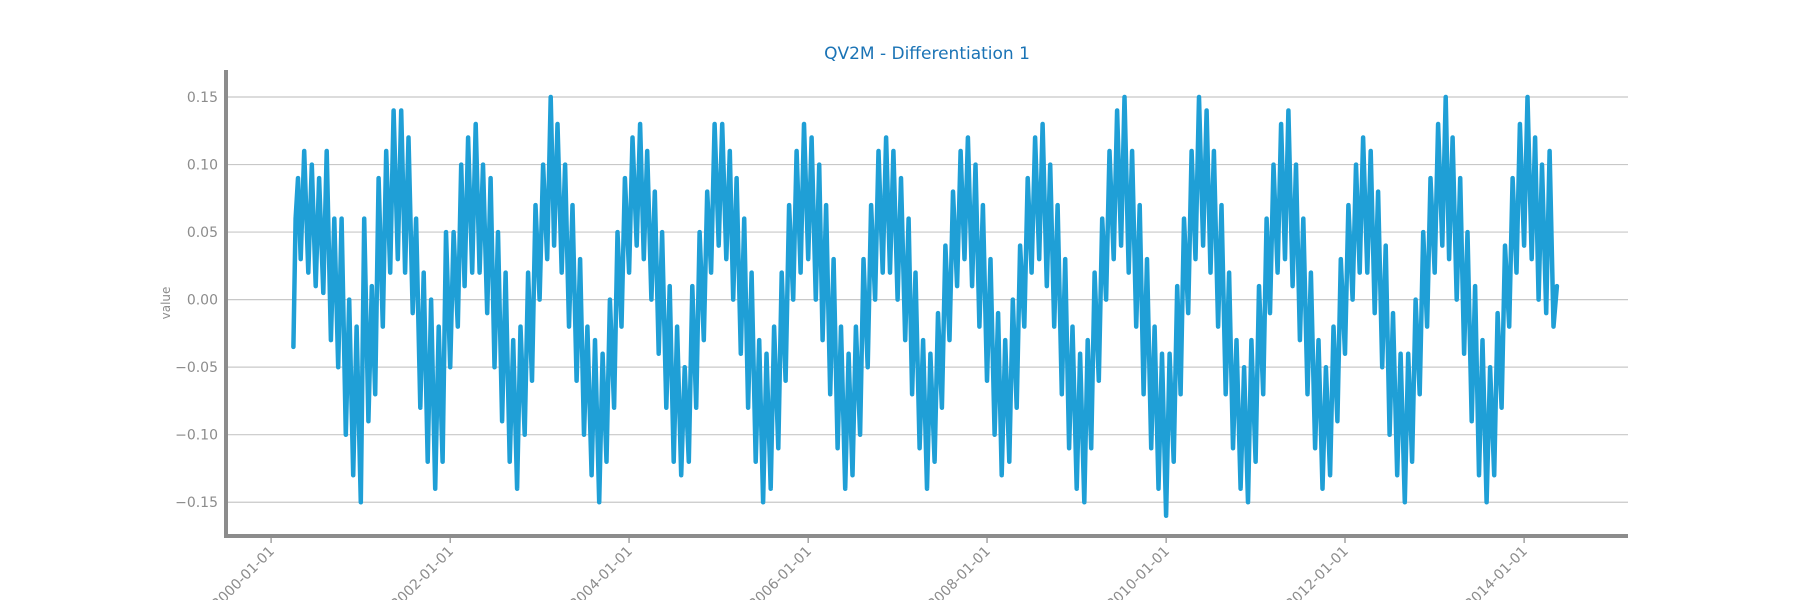  I want to click on x-tick-label: 2002-01-01, so click(422, 572).